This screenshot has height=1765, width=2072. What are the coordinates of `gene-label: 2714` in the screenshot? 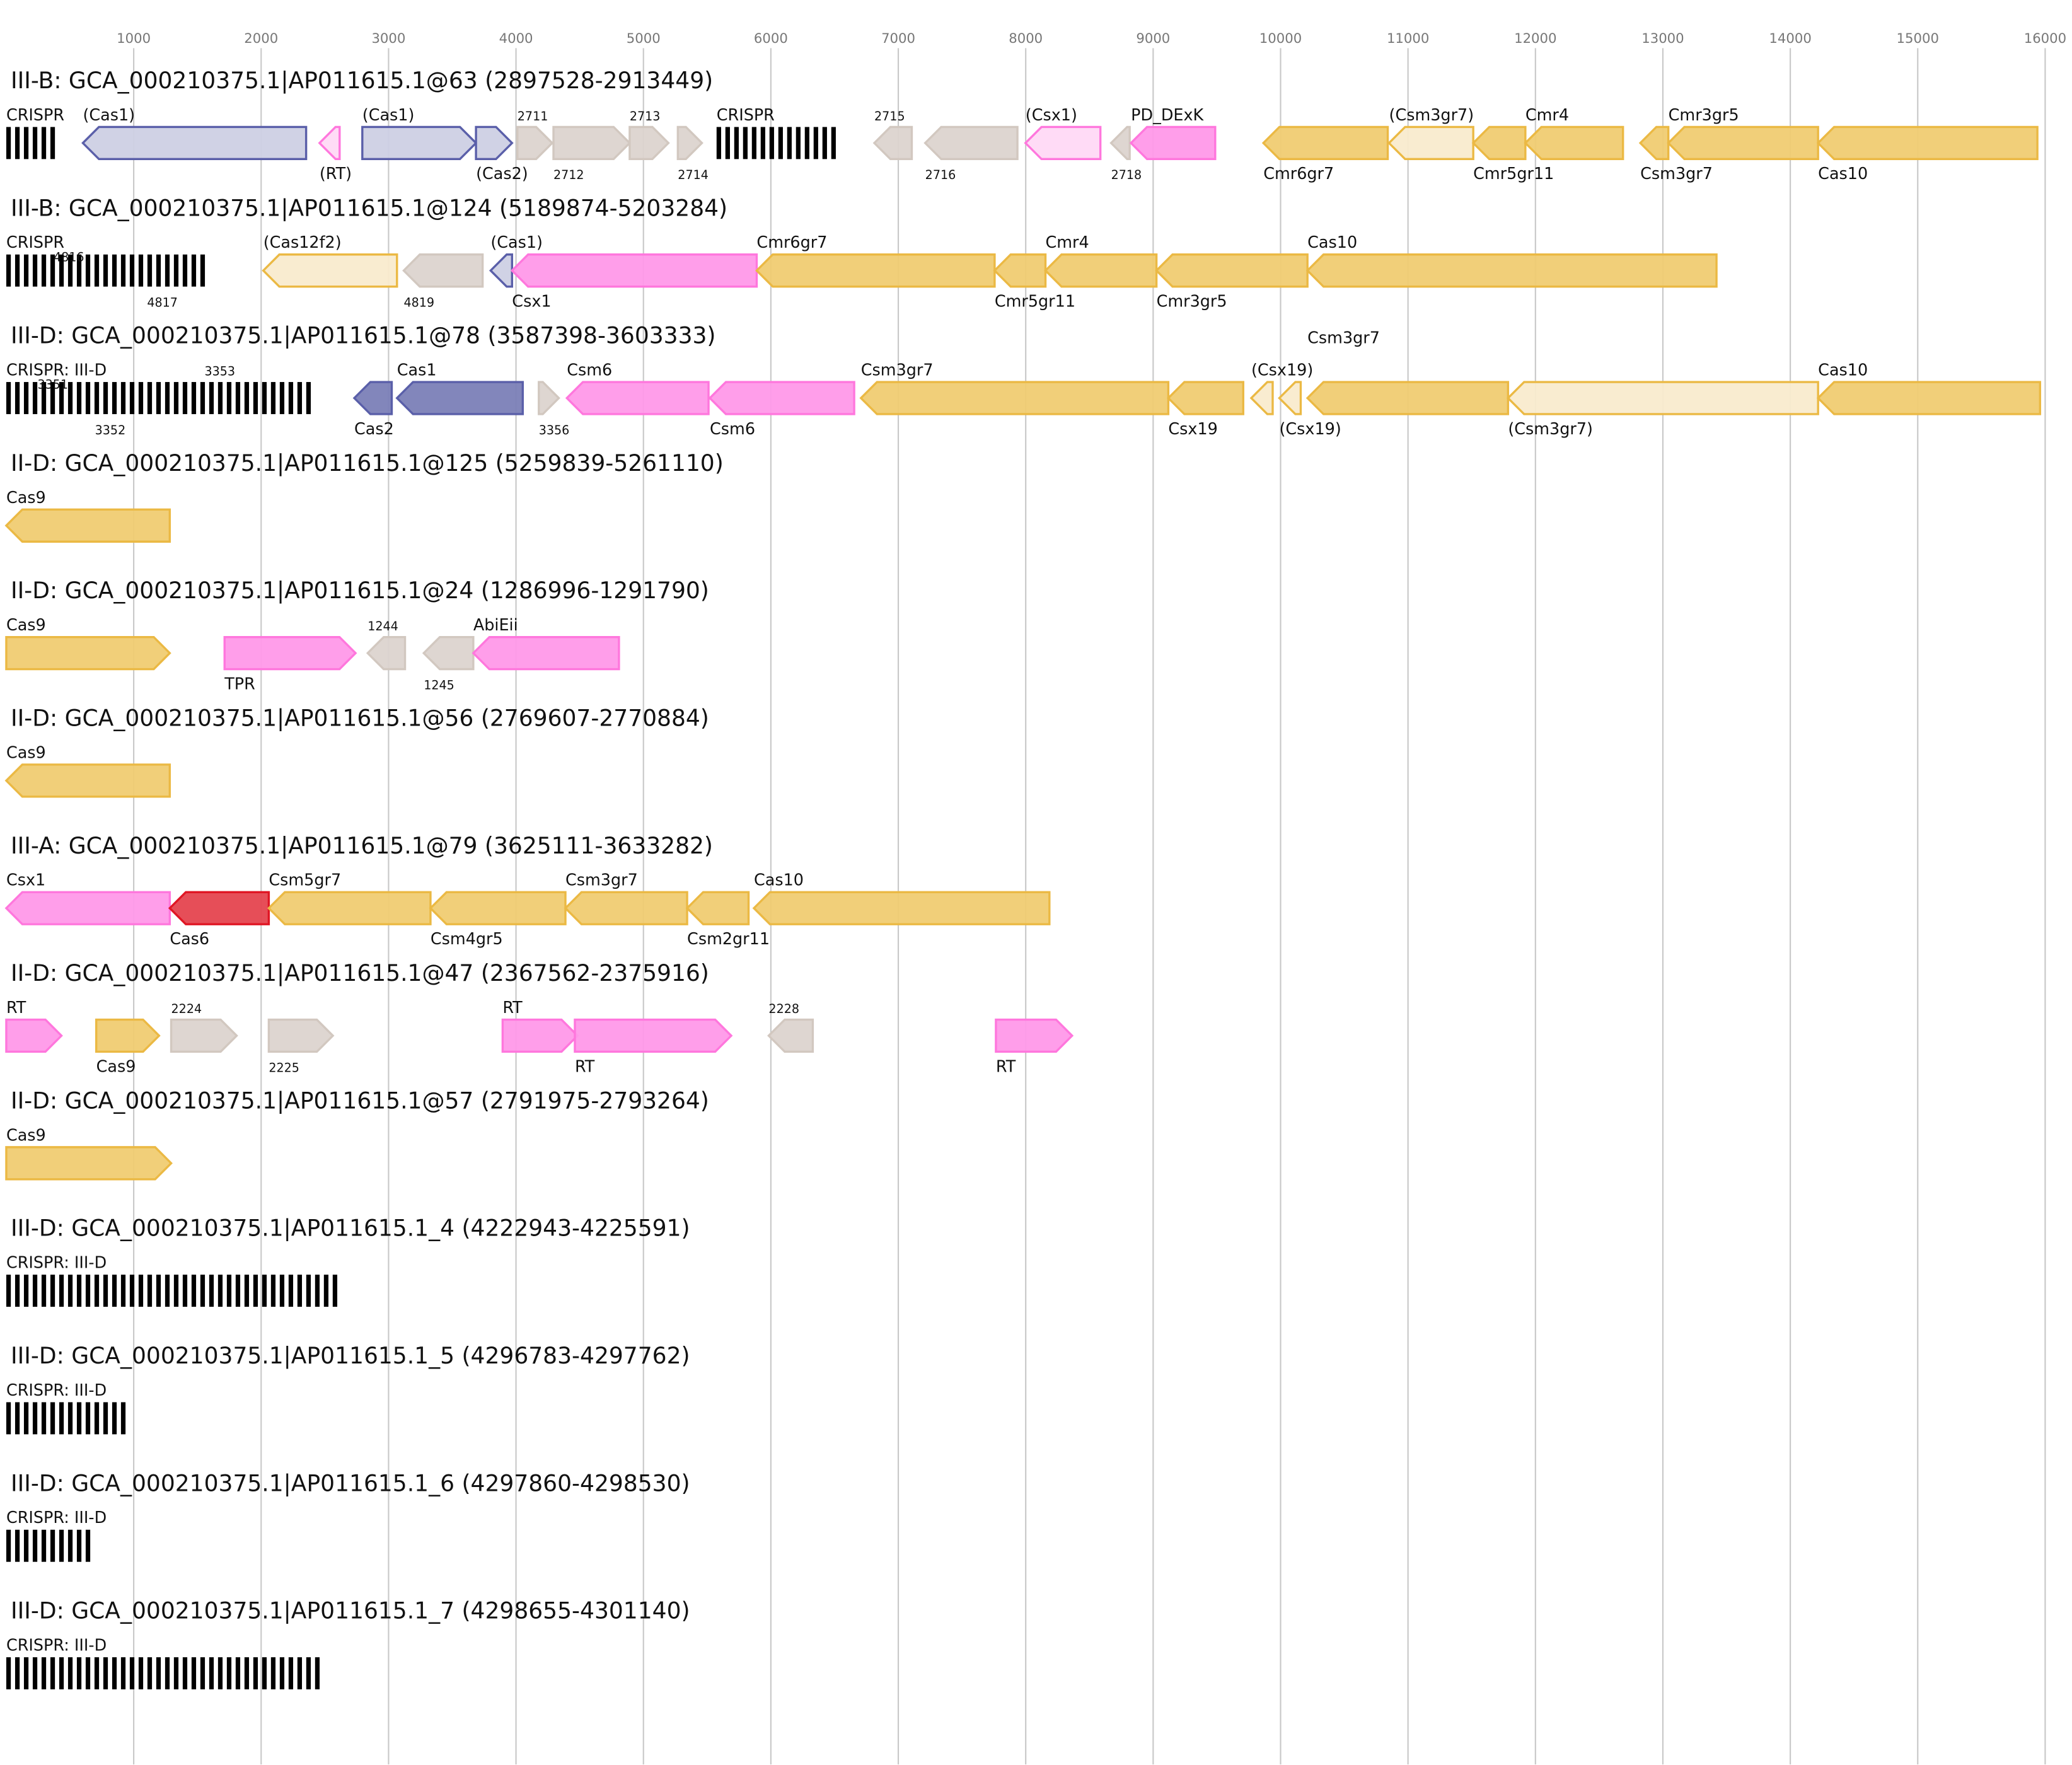 It's located at (694, 175).